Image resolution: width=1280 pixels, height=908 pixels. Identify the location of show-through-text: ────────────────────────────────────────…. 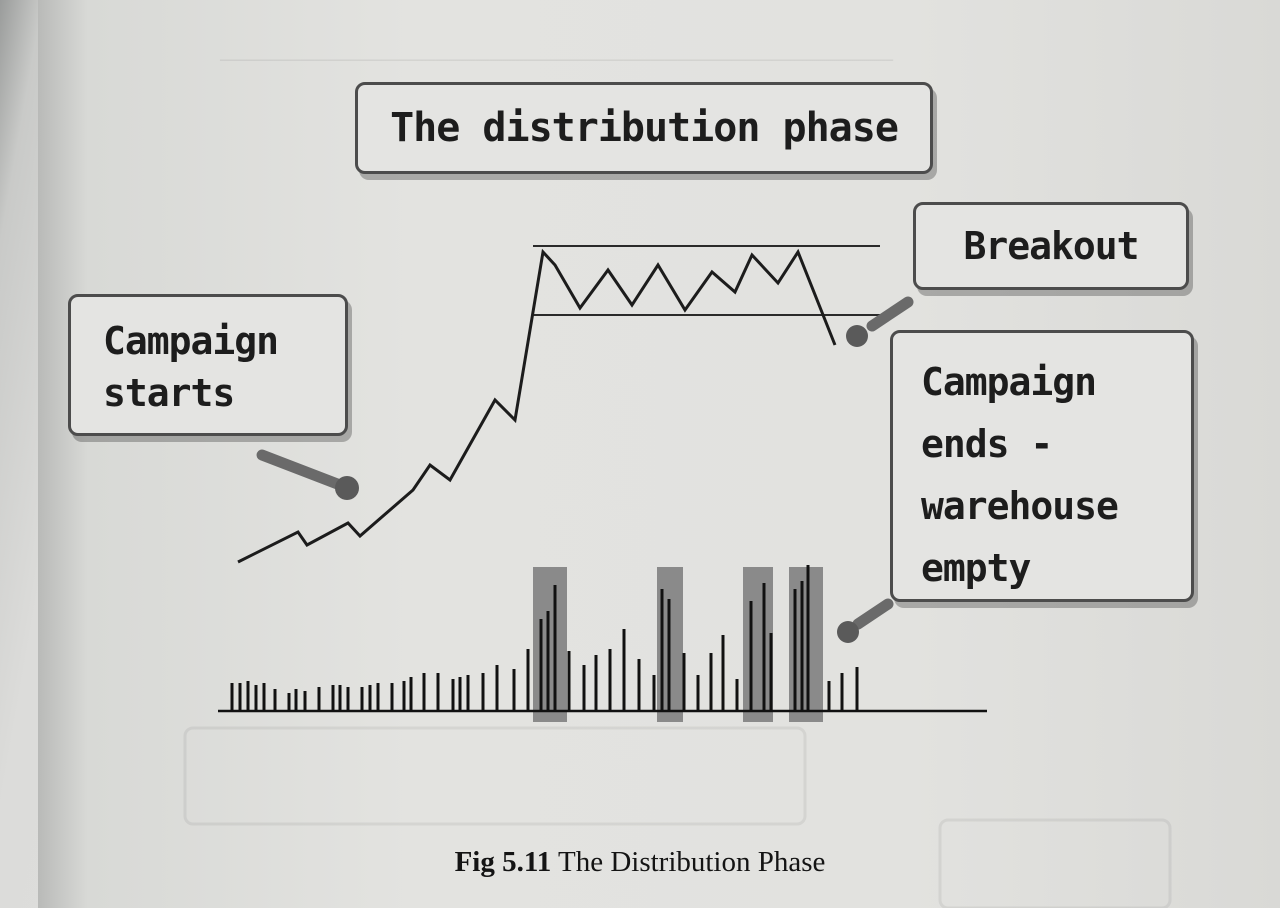
(557, 60).